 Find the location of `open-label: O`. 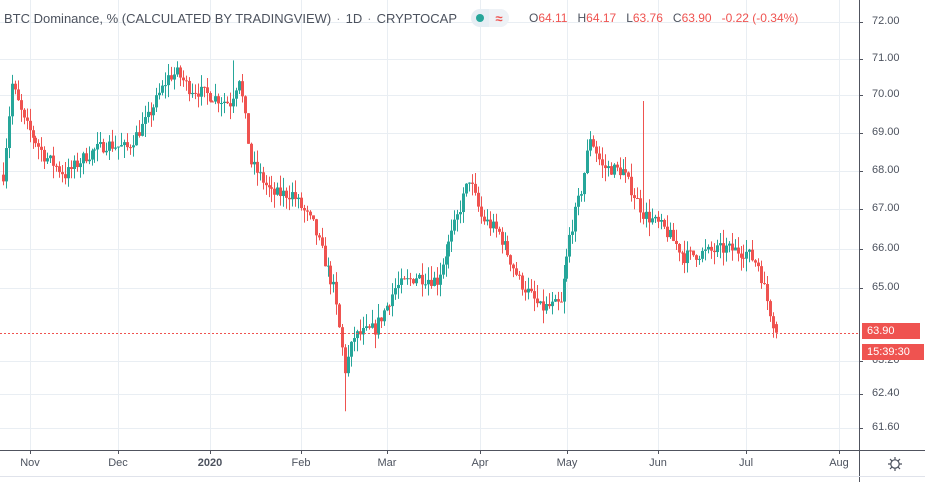

open-label: O is located at coordinates (534, 18).